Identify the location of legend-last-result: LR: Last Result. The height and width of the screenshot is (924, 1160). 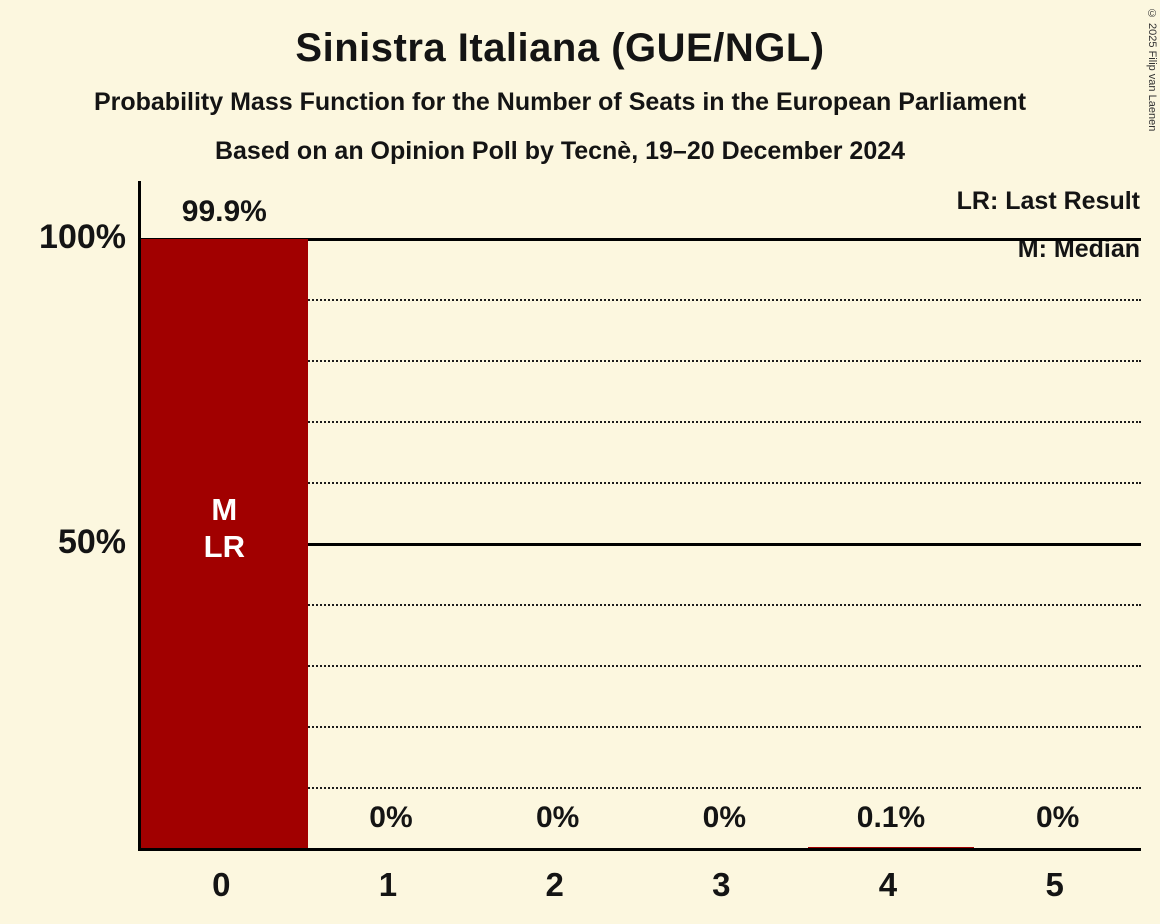
(1048, 201).